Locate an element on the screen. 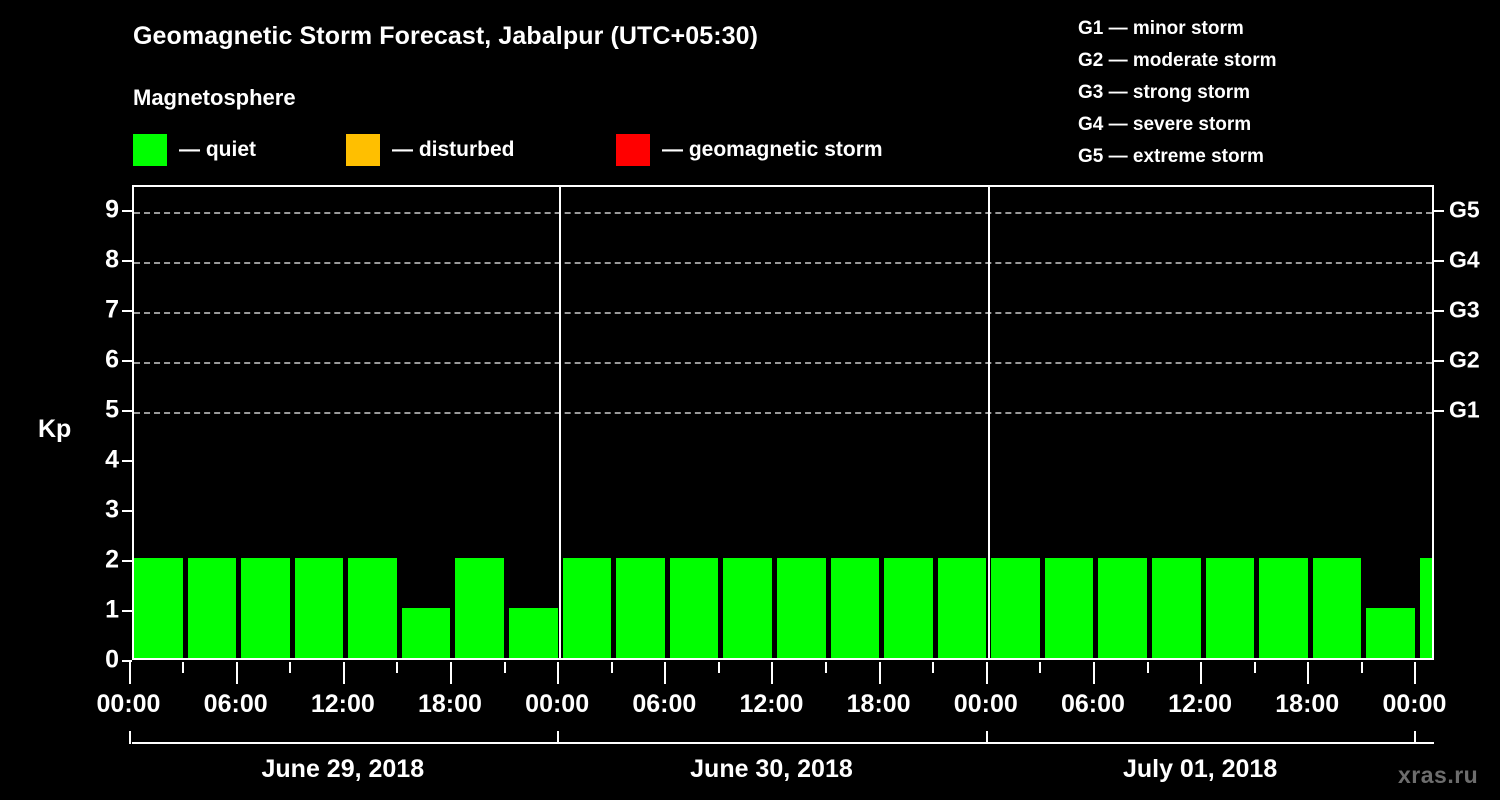  legend-swatch-disturbed is located at coordinates (363, 150).